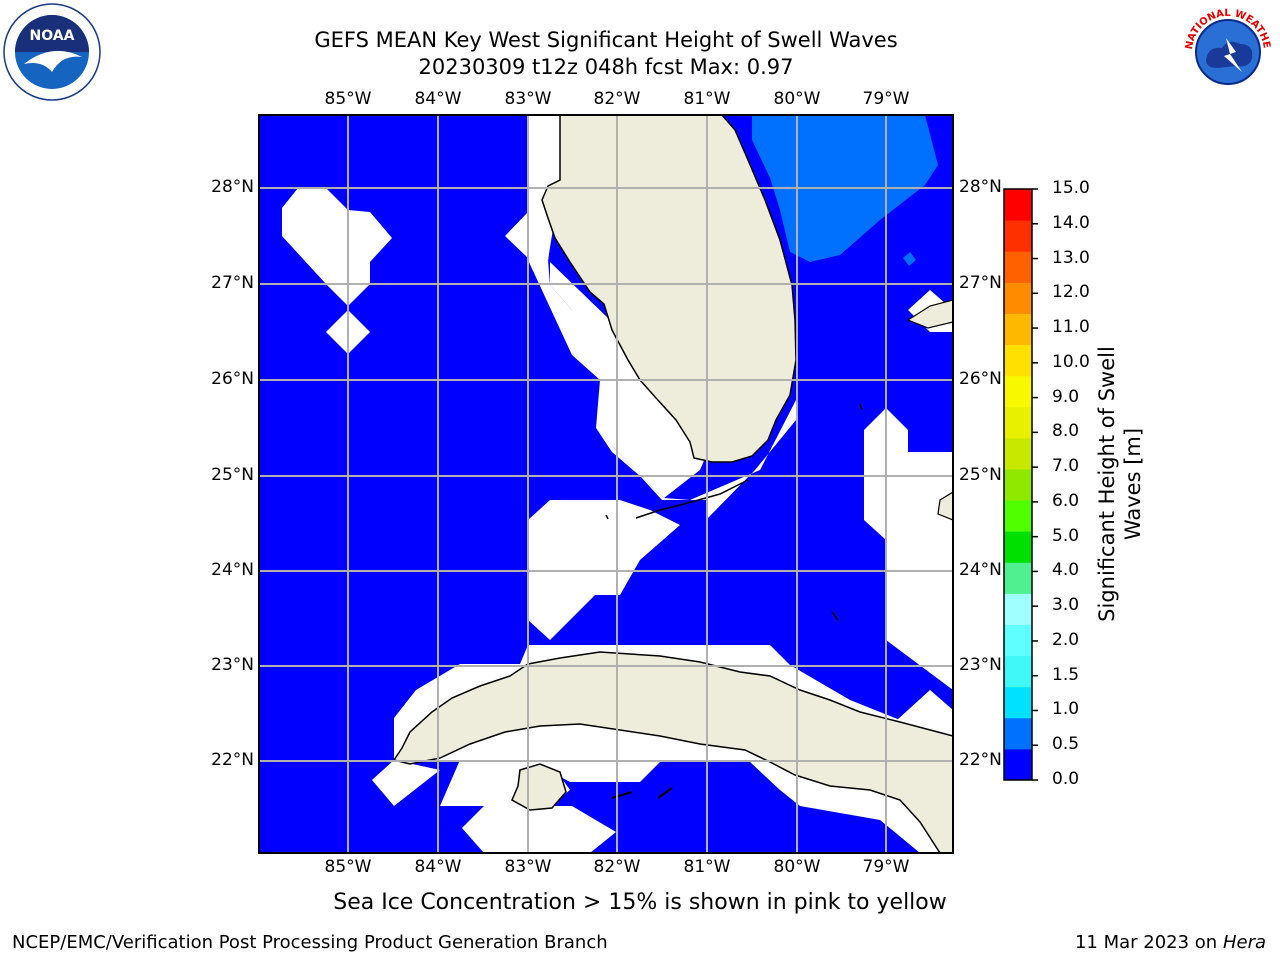 The image size is (1280, 960). Describe the element at coordinates (232, 760) in the screenshot. I see `lat-label-left: 22°N` at that location.